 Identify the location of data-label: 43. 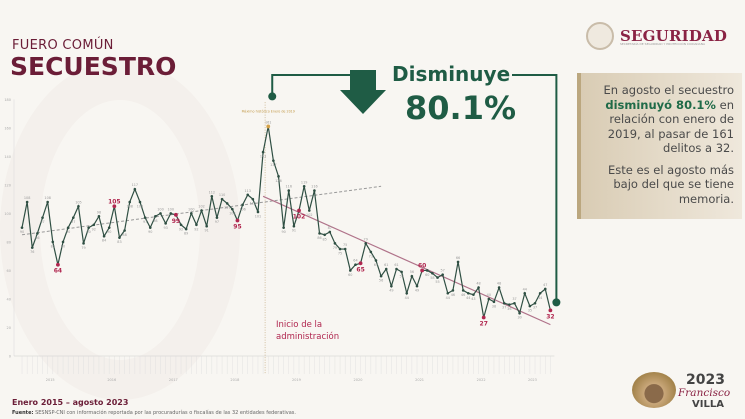
(473, 299).